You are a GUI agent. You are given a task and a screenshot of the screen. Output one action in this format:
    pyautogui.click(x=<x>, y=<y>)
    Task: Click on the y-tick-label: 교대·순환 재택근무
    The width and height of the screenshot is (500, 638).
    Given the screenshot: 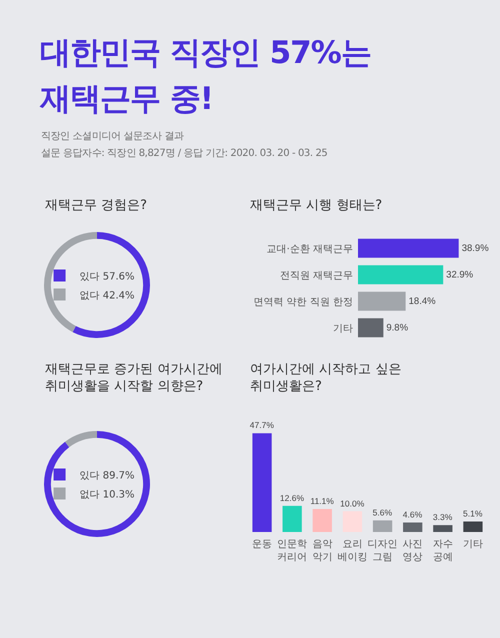 What is the action you would take?
    pyautogui.click(x=309, y=249)
    